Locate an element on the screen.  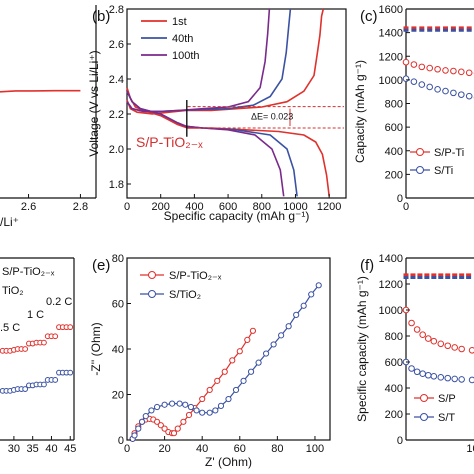
b-xtick-3: 600 is located at coordinates (228, 207).